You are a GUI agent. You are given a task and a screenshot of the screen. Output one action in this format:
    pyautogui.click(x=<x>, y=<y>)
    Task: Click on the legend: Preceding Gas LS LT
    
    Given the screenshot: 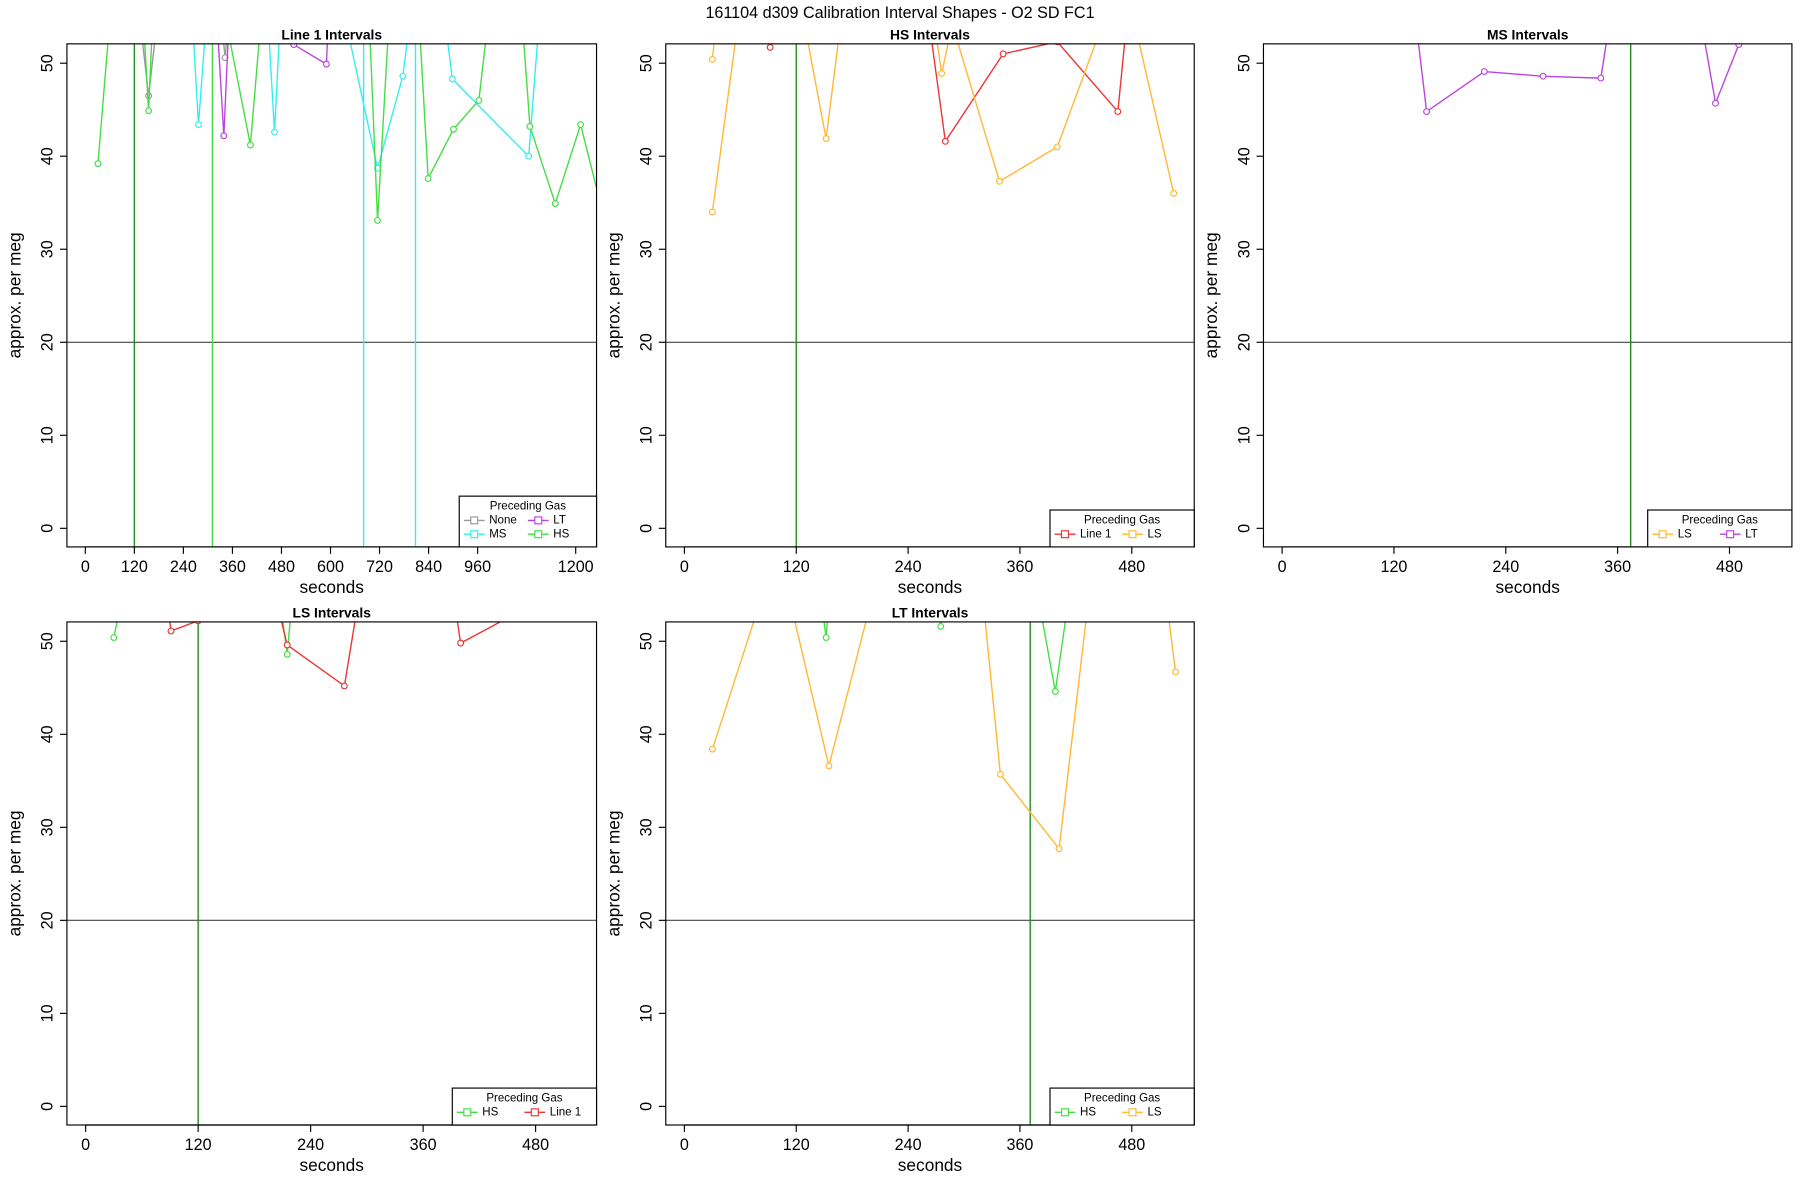 What is the action you would take?
    pyautogui.click(x=1720, y=528)
    